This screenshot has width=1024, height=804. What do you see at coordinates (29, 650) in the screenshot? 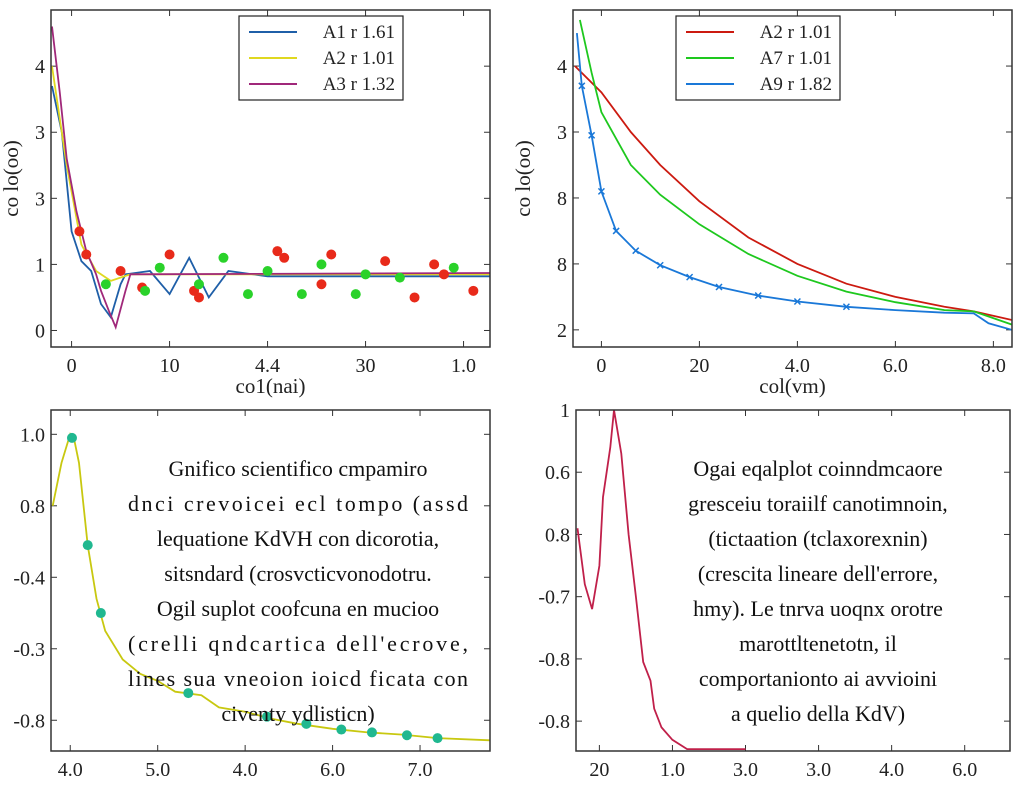
I see `y-tick-label: -0.3` at bounding box center [29, 650].